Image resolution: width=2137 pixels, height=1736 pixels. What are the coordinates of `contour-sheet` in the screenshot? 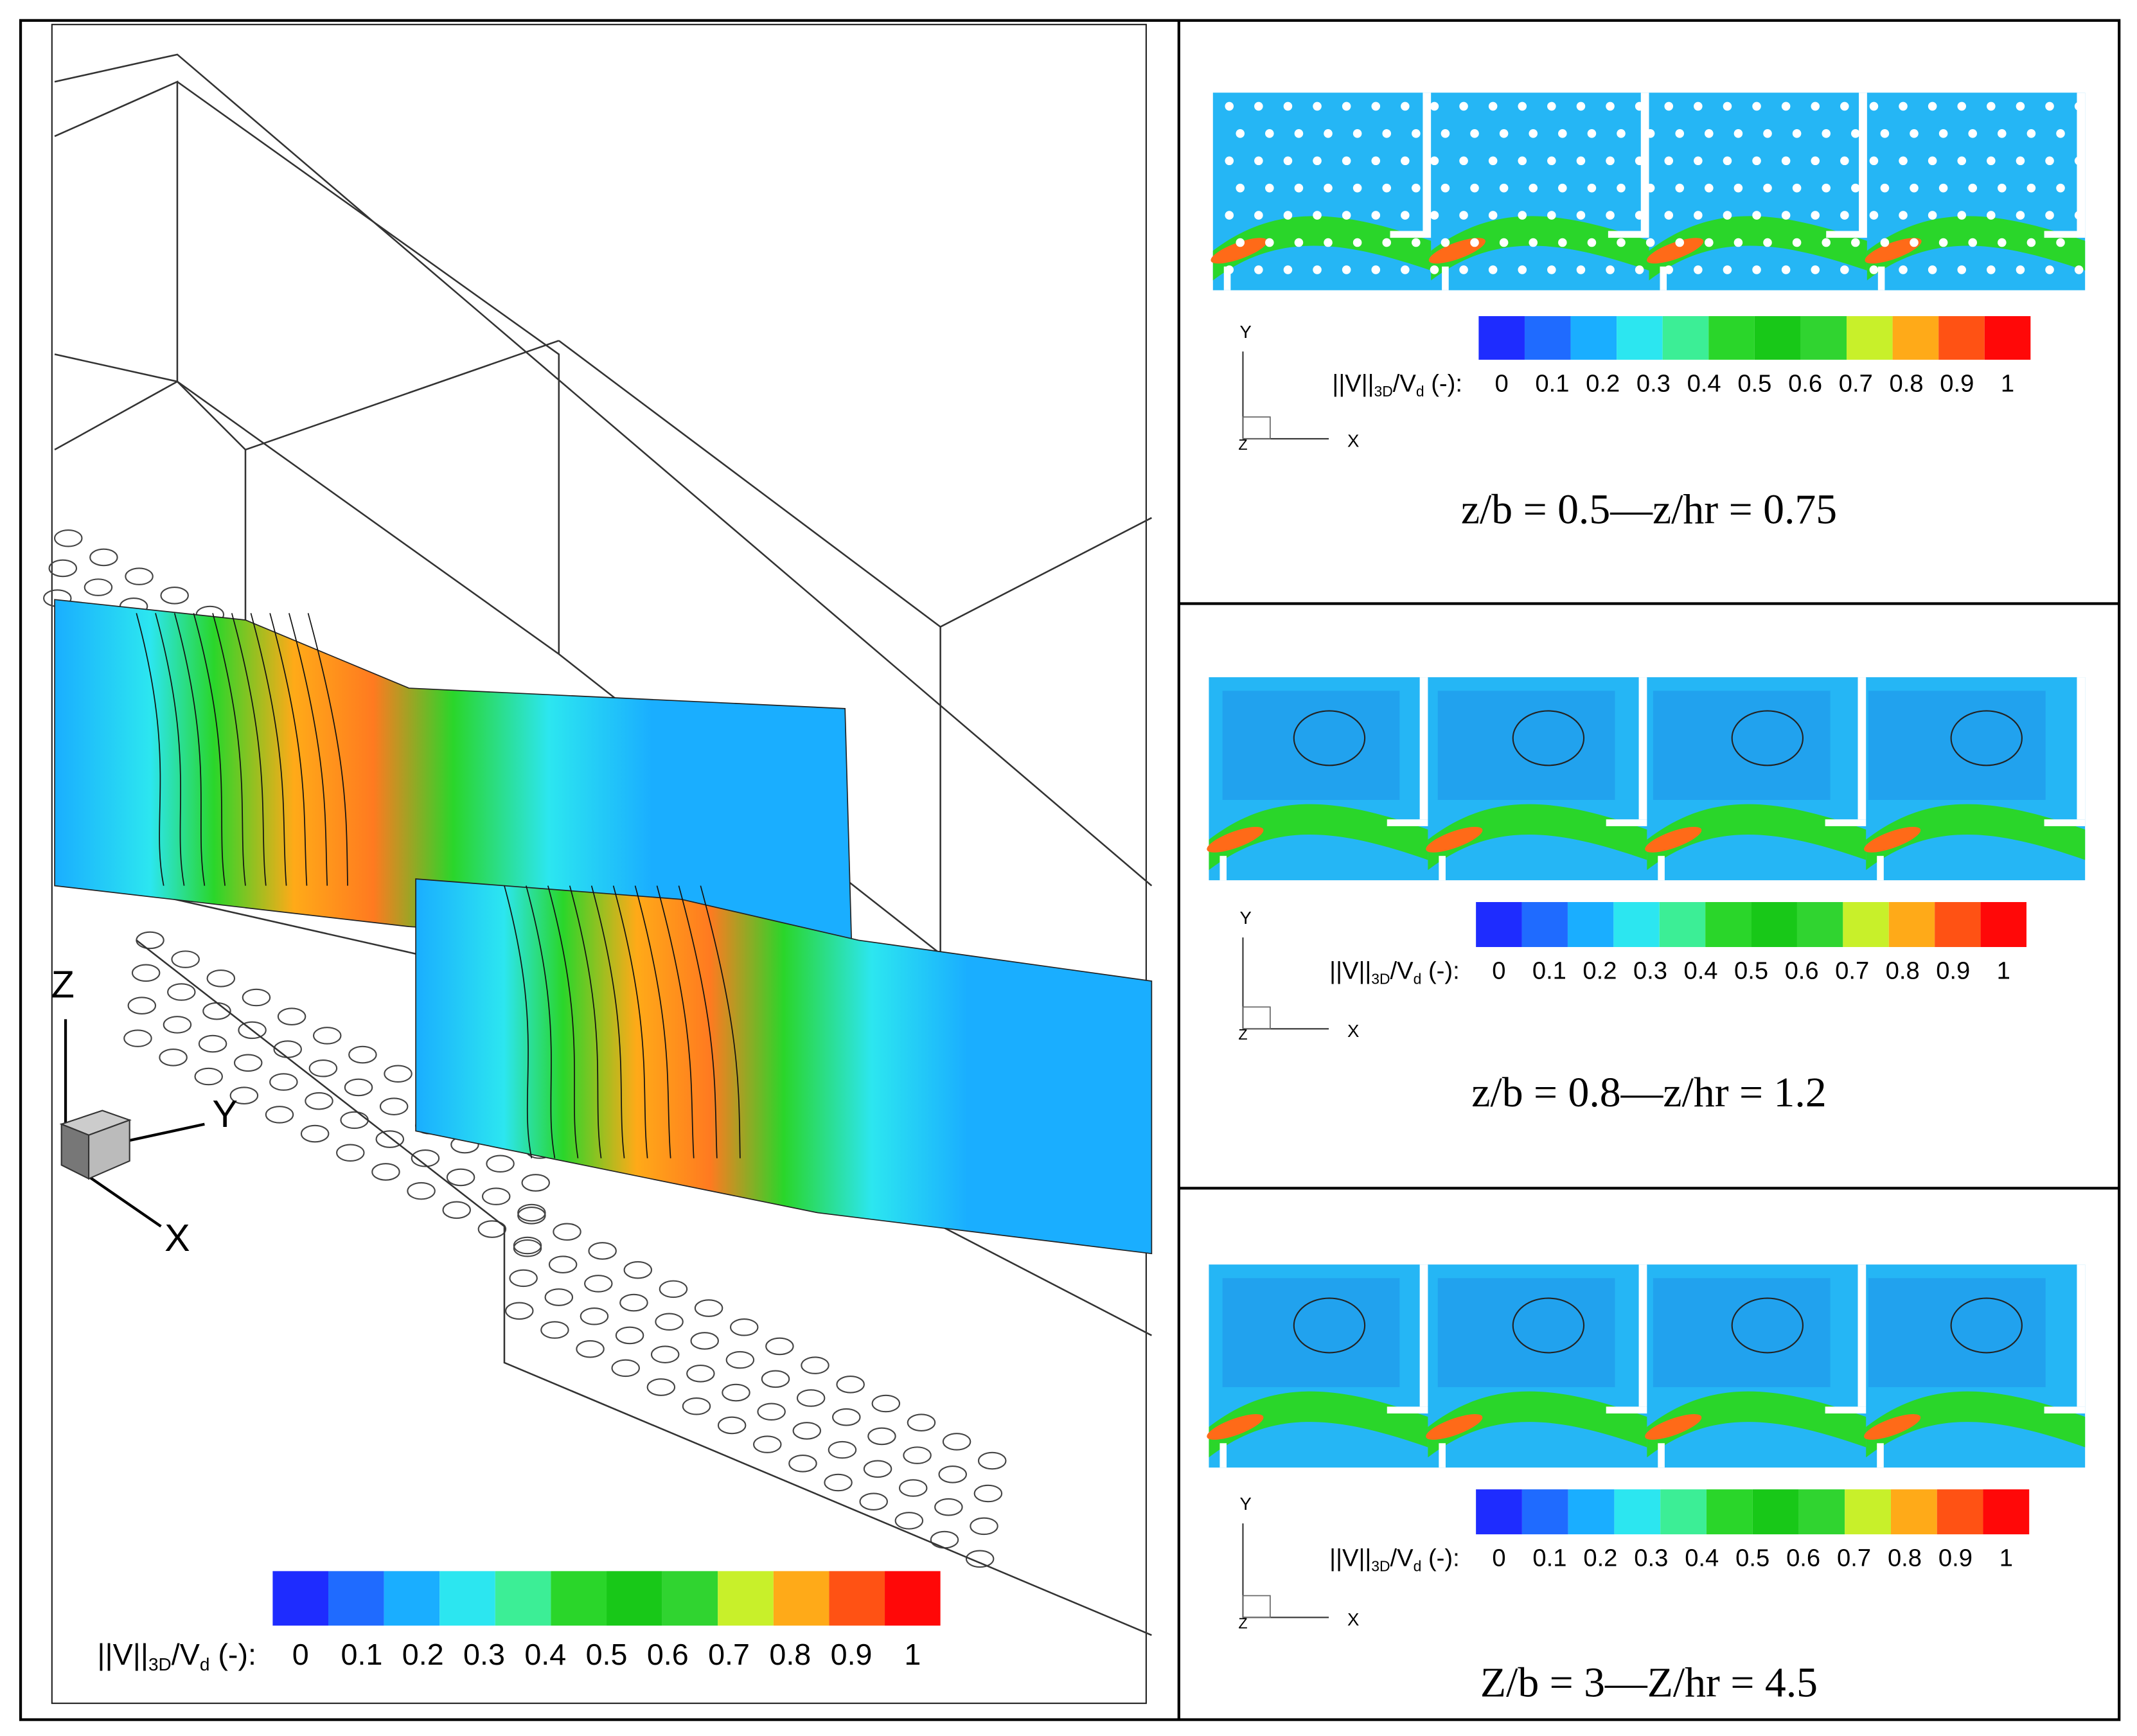 It's located at (784, 1066).